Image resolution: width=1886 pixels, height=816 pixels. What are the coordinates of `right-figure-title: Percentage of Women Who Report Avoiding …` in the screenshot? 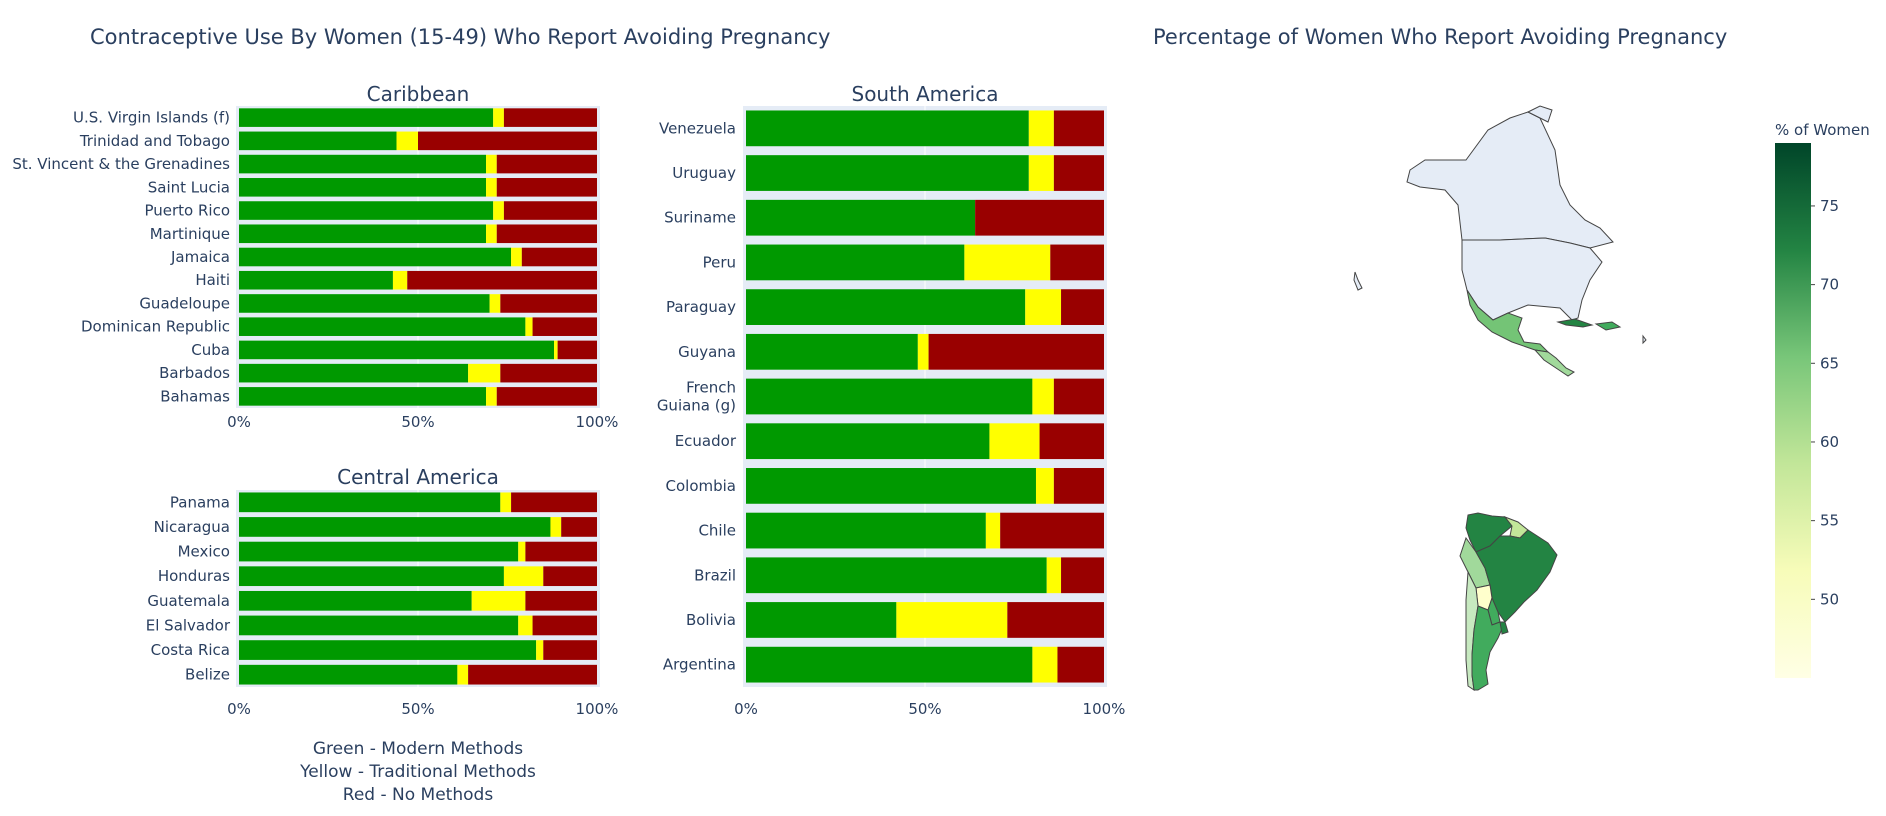 It's located at (1440, 37).